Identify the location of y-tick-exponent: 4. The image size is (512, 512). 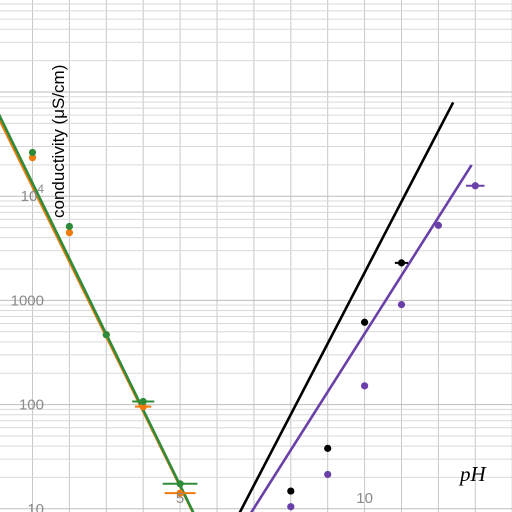
(40, 189).